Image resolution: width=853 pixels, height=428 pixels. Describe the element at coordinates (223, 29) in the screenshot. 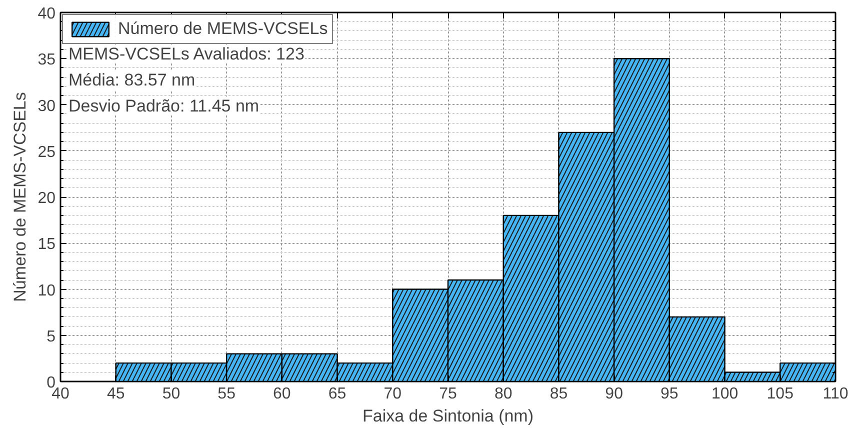

I see `legend-label: Número de MEMS-VCSELs` at that location.